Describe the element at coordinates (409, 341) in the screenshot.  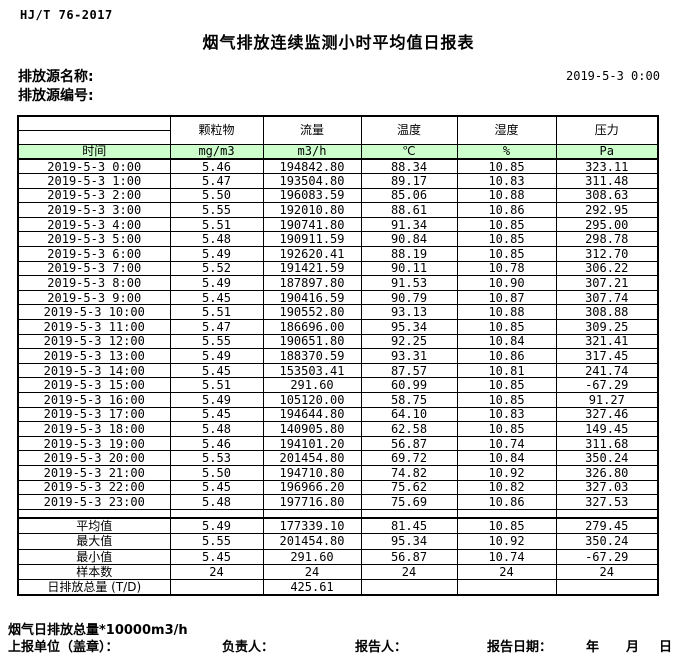
I see `value-cell: 92.25` at that location.